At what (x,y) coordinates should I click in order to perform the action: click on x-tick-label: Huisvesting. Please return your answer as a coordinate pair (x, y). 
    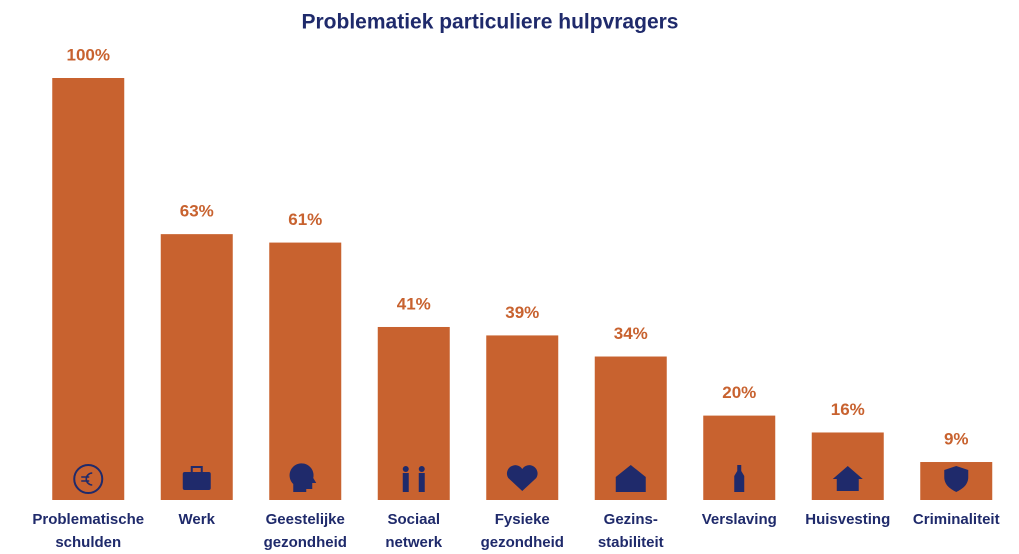
    Looking at the image, I should click on (848, 519).